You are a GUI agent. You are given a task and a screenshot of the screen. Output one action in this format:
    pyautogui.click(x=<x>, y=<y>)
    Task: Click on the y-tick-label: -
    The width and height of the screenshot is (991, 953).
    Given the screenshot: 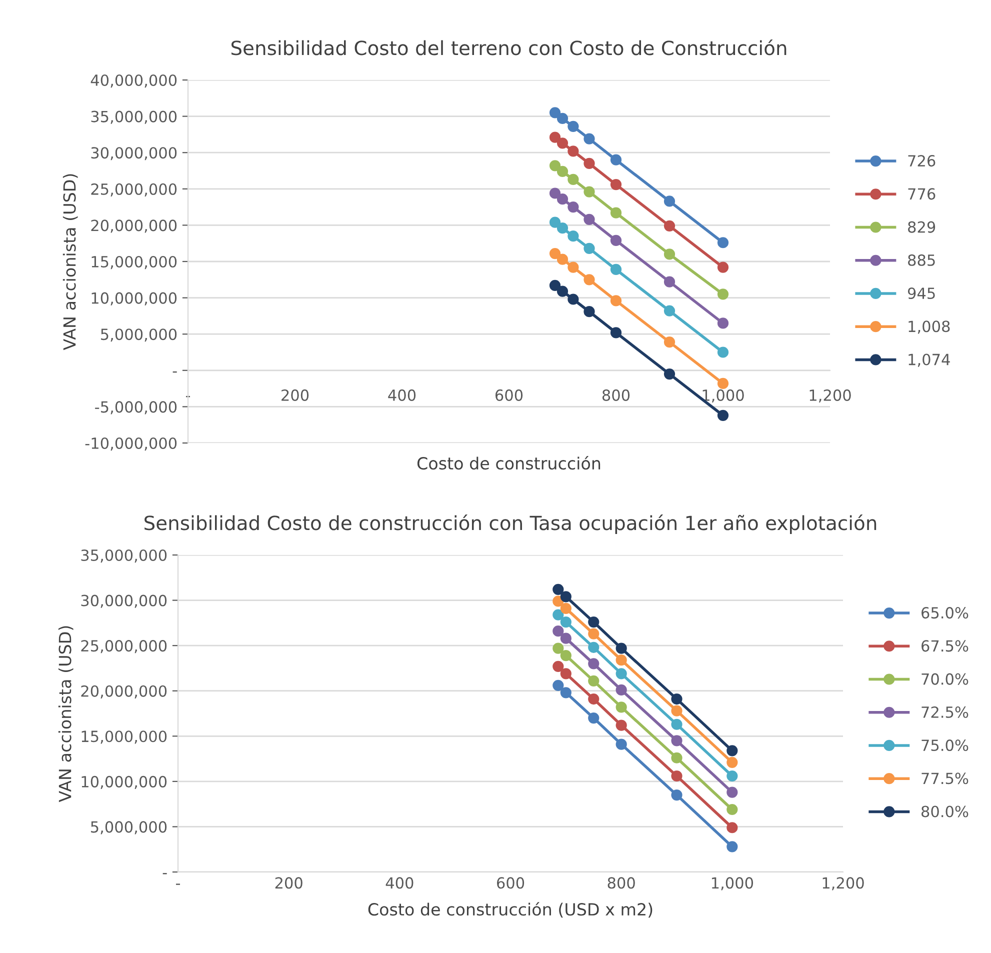 What is the action you would take?
    pyautogui.click(x=164, y=873)
    